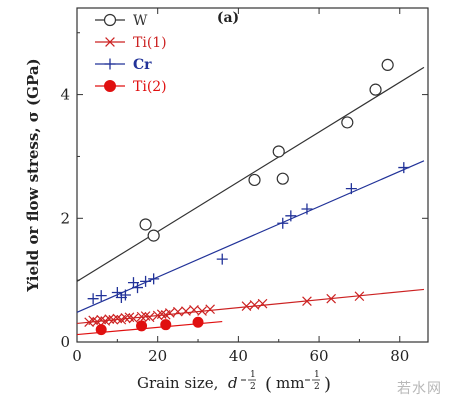 Image resolution: width=450 pixels, height=404 pixels. I want to click on x-tick-label: 20, so click(157, 356).